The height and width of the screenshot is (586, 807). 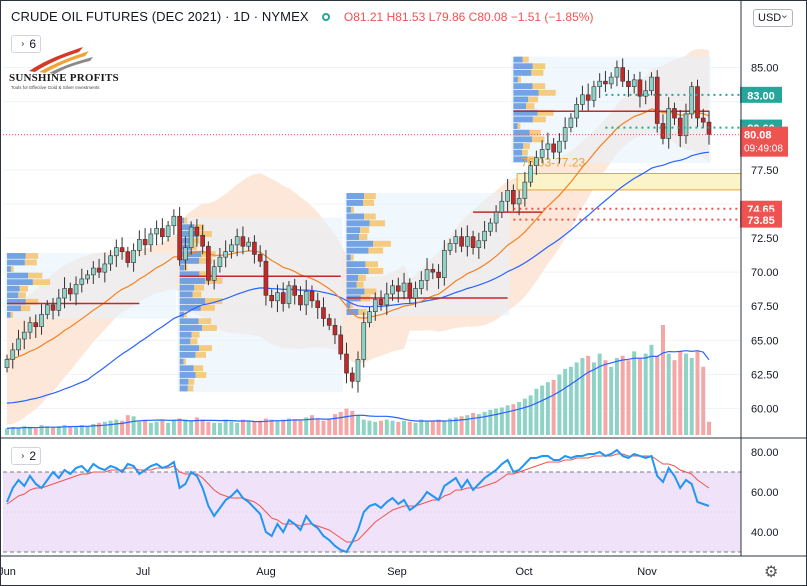 What do you see at coordinates (26, 44) in the screenshot?
I see `indicators-toggle-button: ⌄ 6` at bounding box center [26, 44].